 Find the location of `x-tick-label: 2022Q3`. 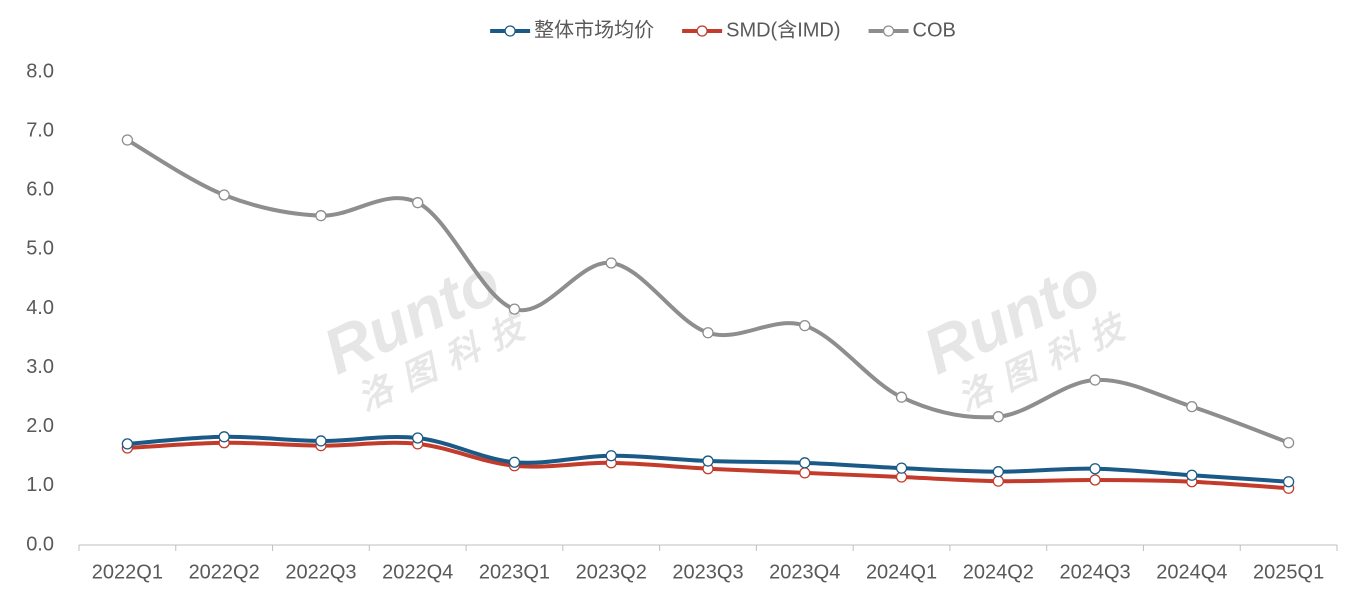

x-tick-label: 2022Q3 is located at coordinates (320, 572).